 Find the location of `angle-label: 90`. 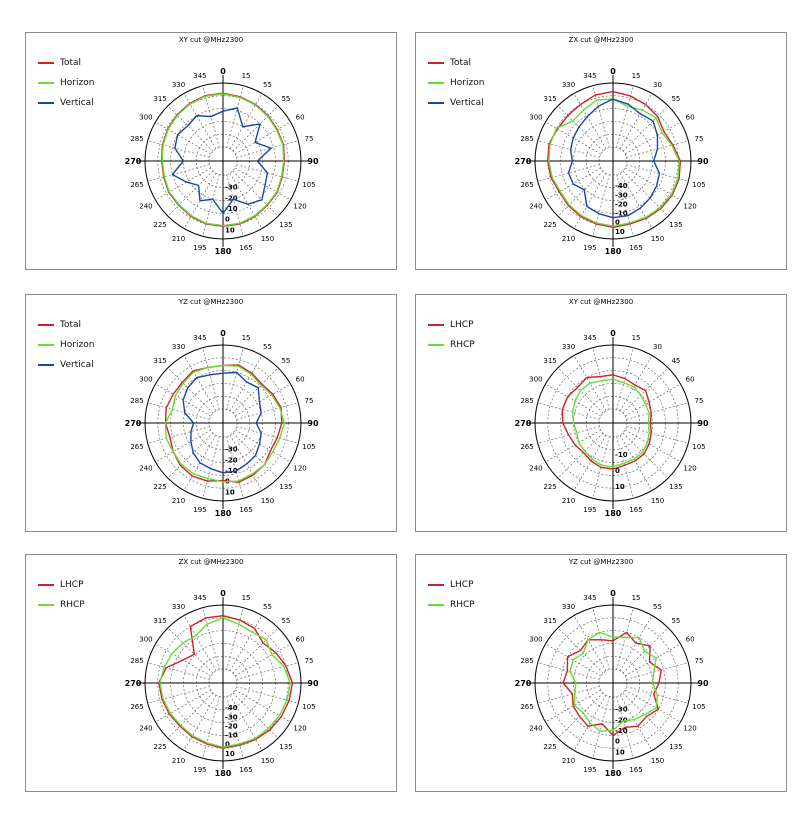

angle-label: 90 is located at coordinates (313, 683).